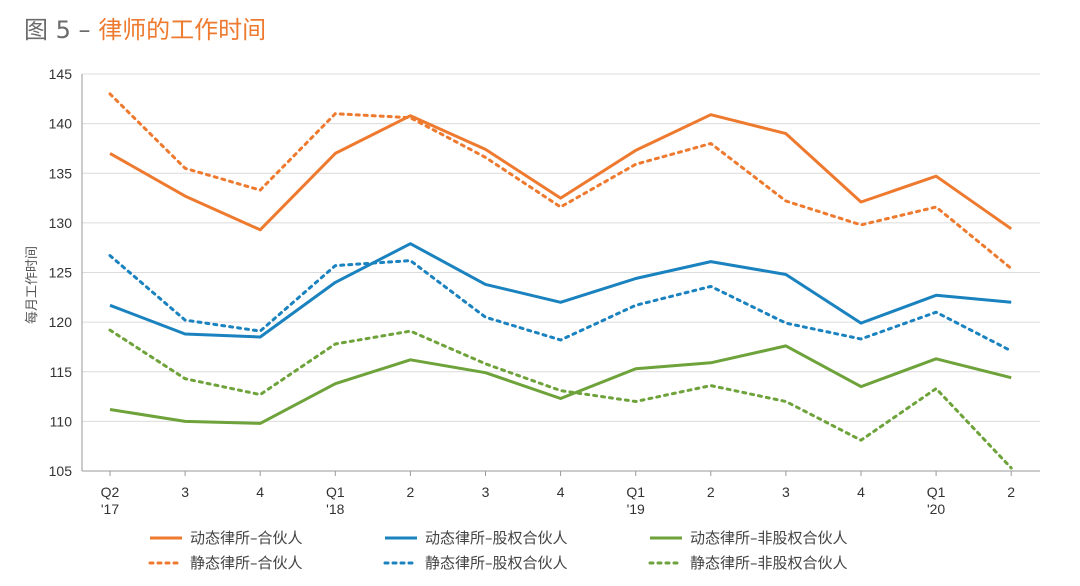  I want to click on x-tick-year-label: '20, so click(936, 509).